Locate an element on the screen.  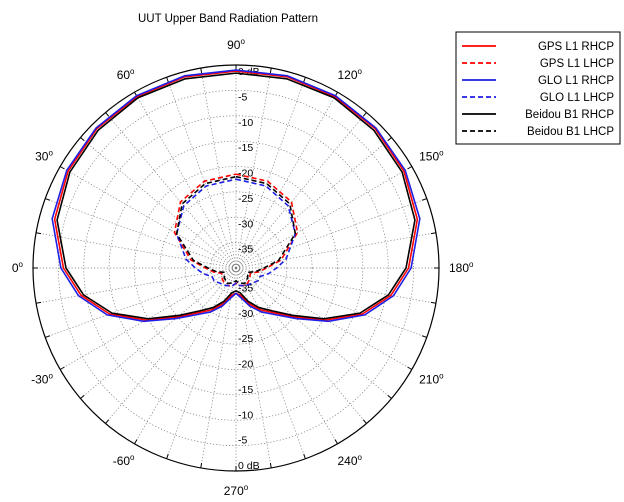
angle-value: 0 is located at coordinates (15, 268).